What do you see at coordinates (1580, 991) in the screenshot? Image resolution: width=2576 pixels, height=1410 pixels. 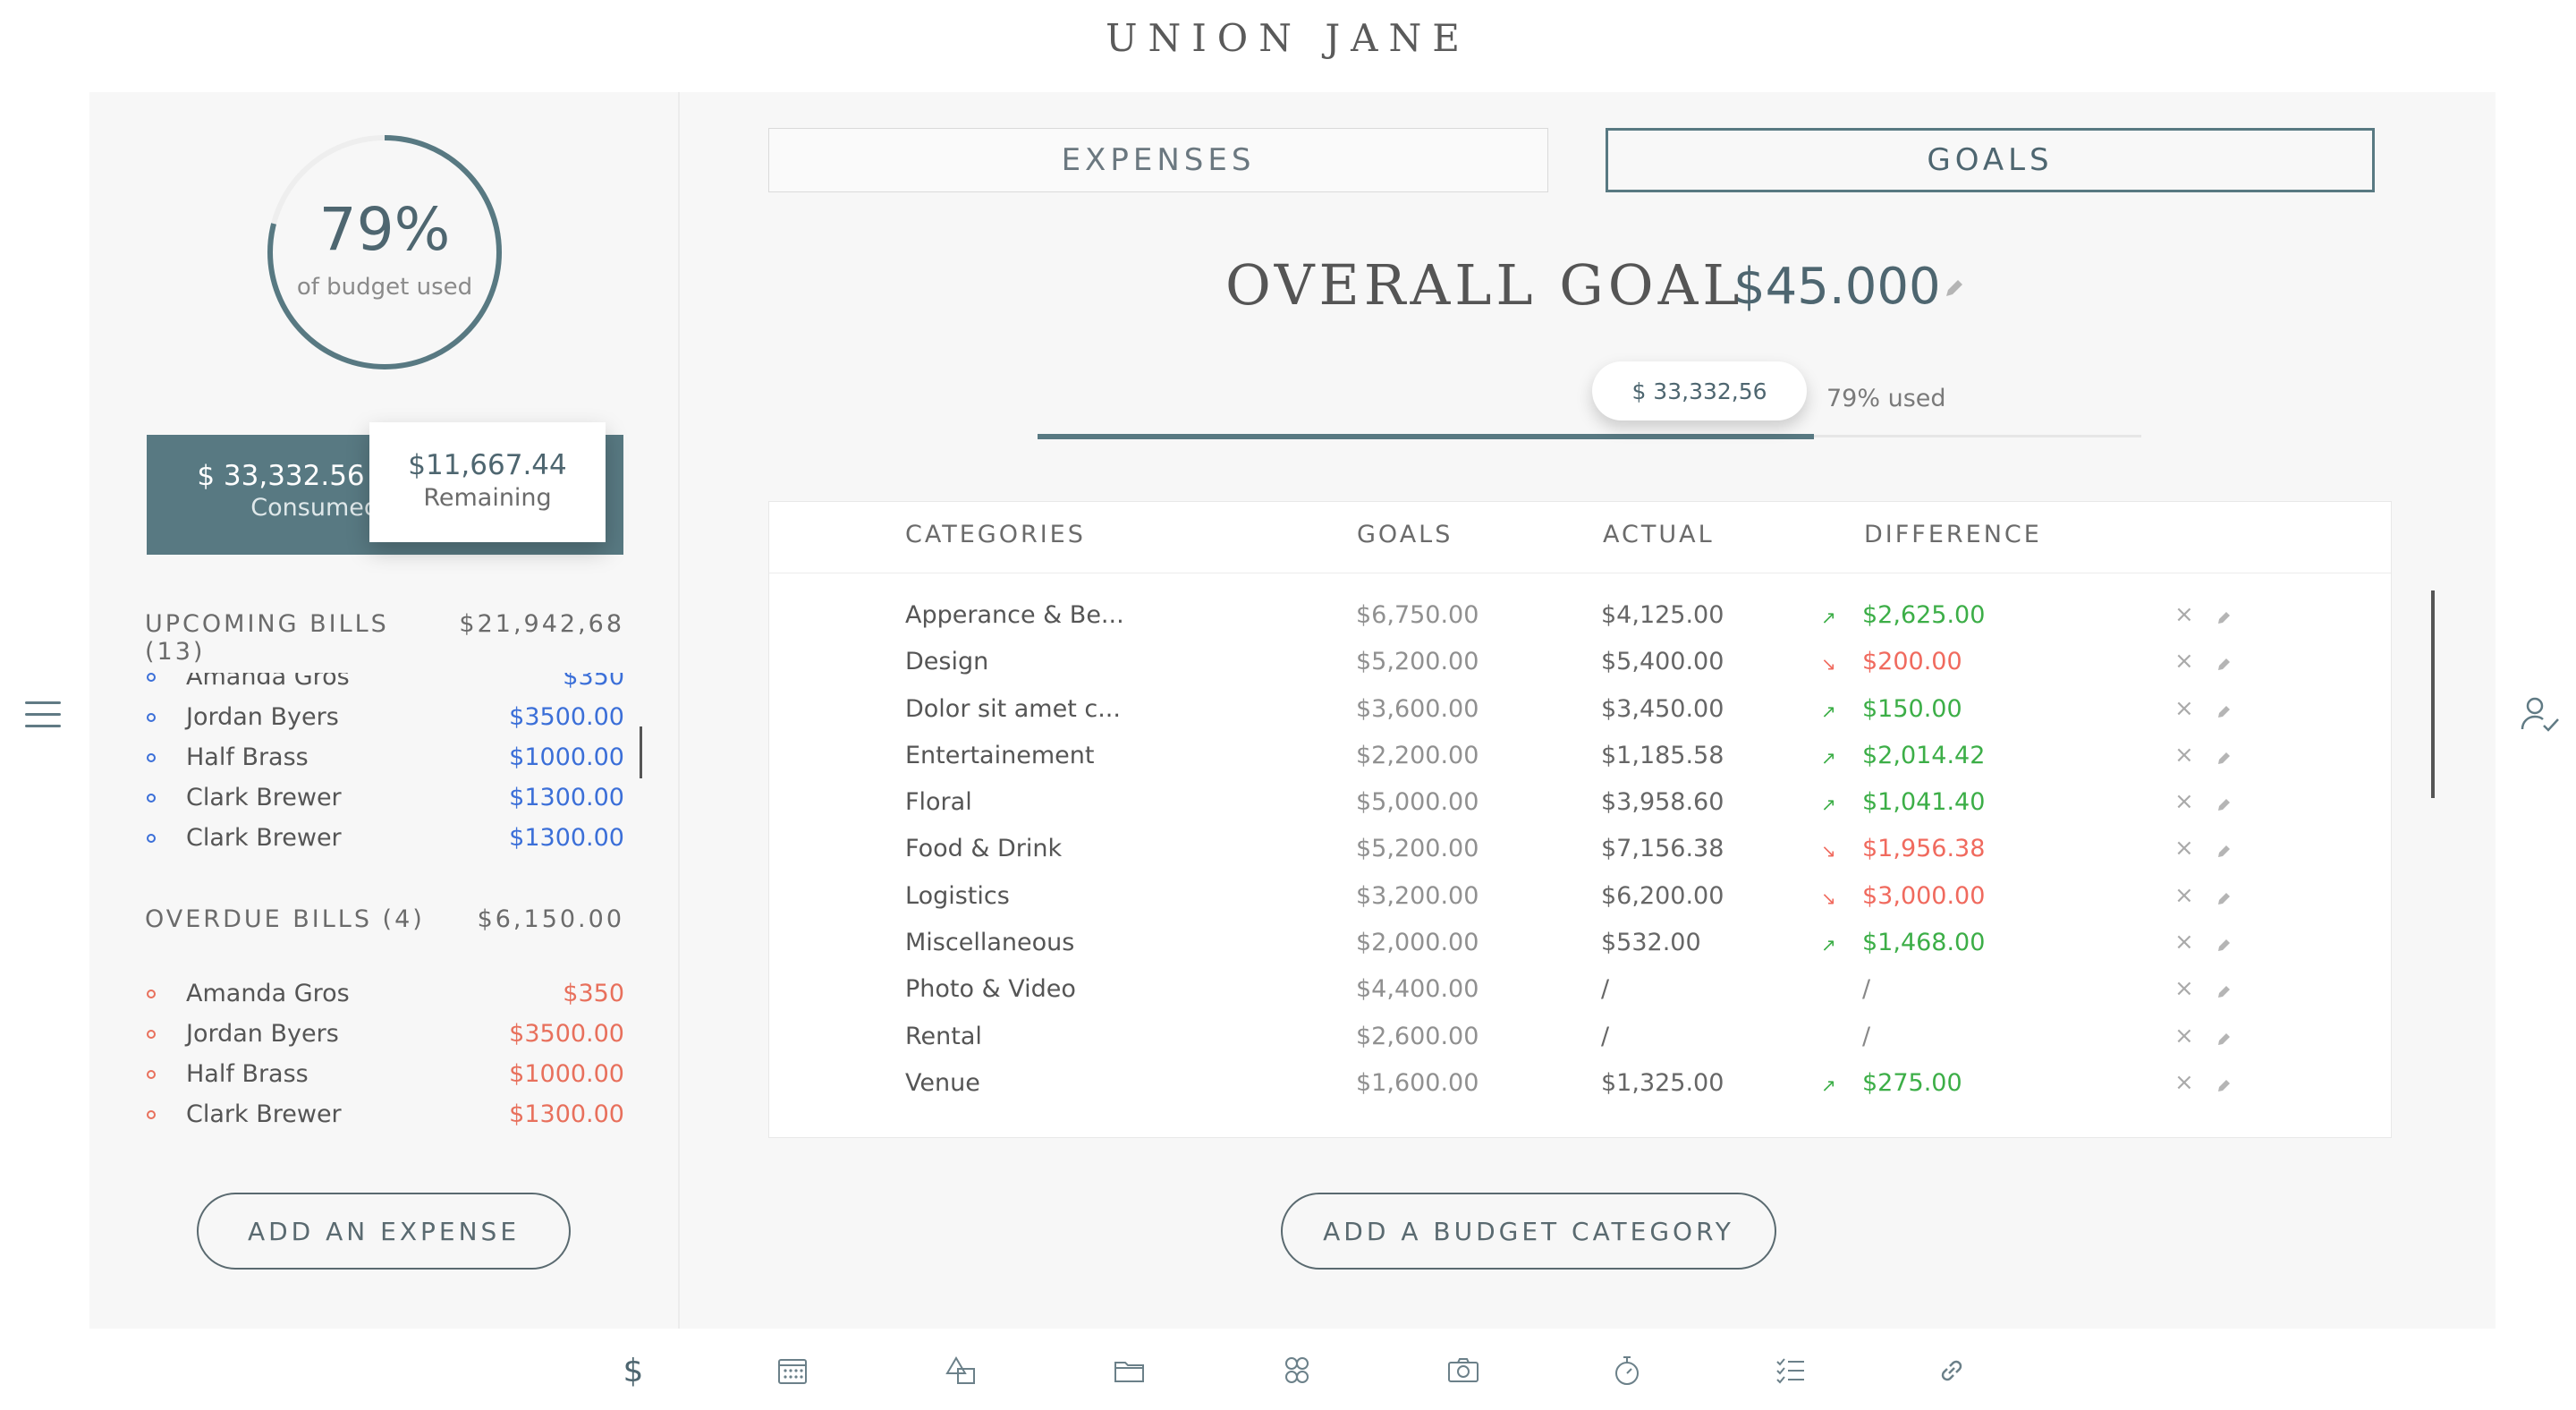 I see `table-row: Photo & Video $4,400.00 / / ×` at bounding box center [1580, 991].